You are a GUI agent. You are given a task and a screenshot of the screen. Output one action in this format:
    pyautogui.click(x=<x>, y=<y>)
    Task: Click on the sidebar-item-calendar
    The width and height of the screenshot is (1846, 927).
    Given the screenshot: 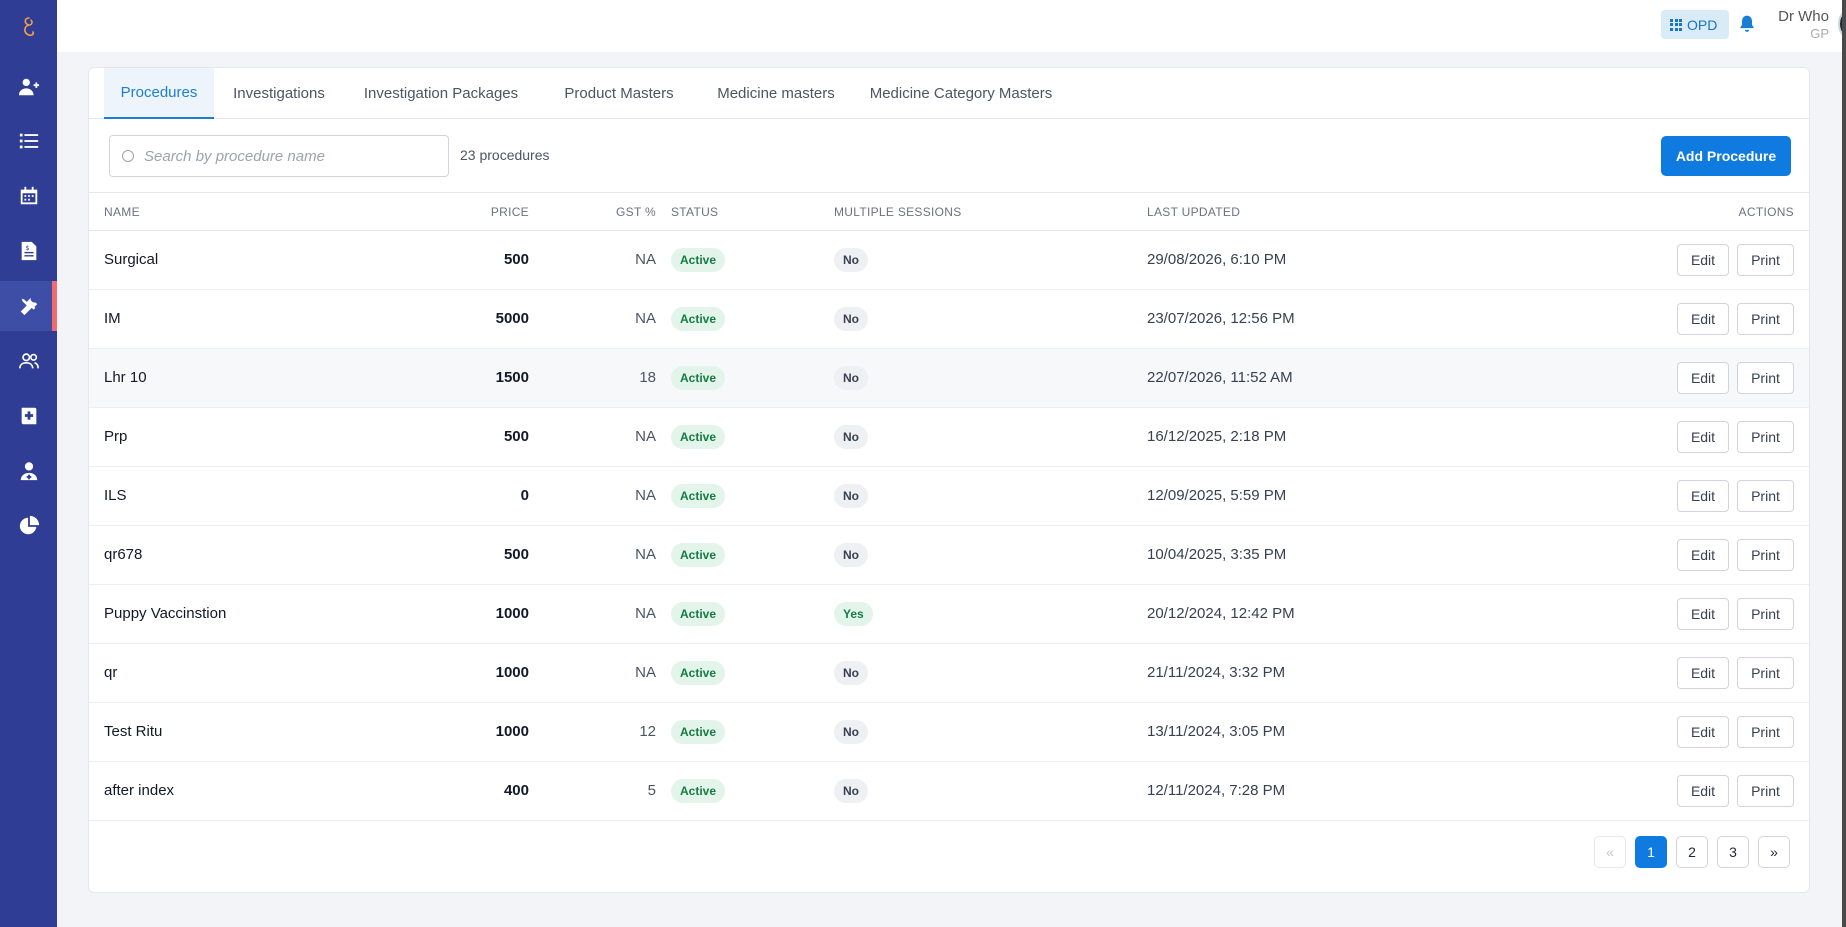 What is the action you would take?
    pyautogui.click(x=28, y=196)
    